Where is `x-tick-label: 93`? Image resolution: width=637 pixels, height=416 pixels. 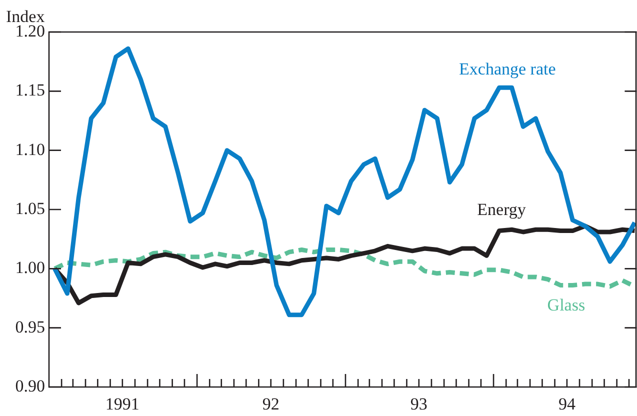
x-tick-label: 93 is located at coordinates (419, 404).